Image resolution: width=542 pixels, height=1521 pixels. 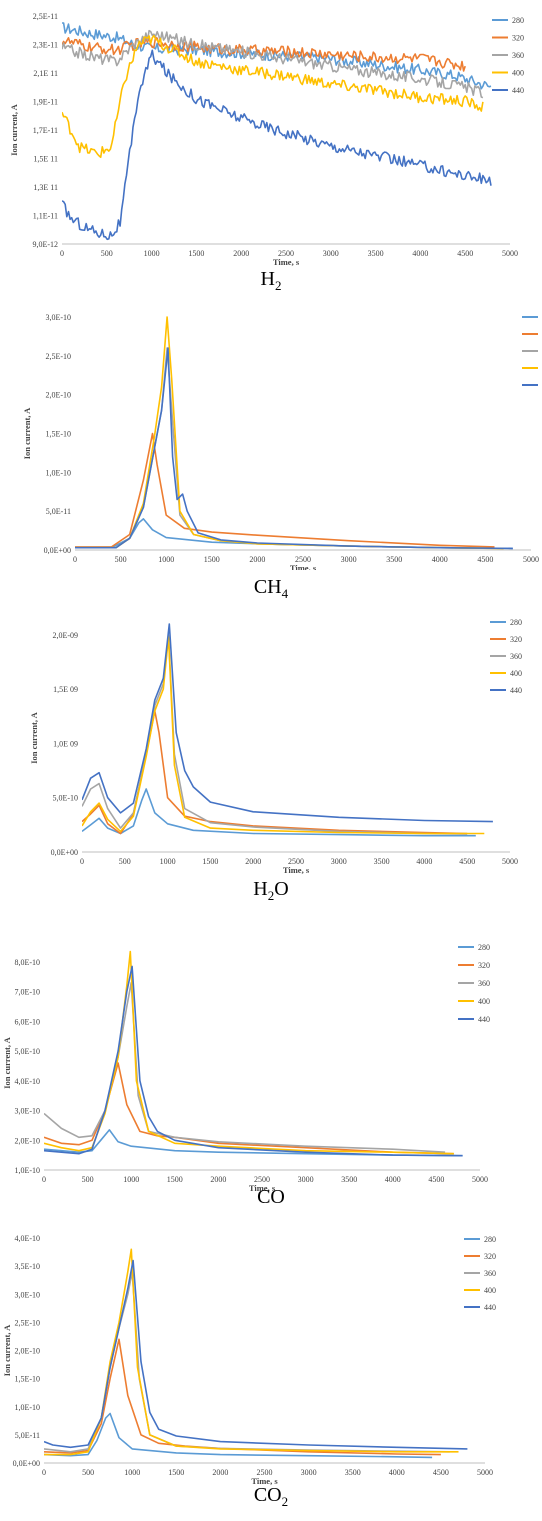 I want to click on x-tick-label: 4500, so click(x=467, y=861).